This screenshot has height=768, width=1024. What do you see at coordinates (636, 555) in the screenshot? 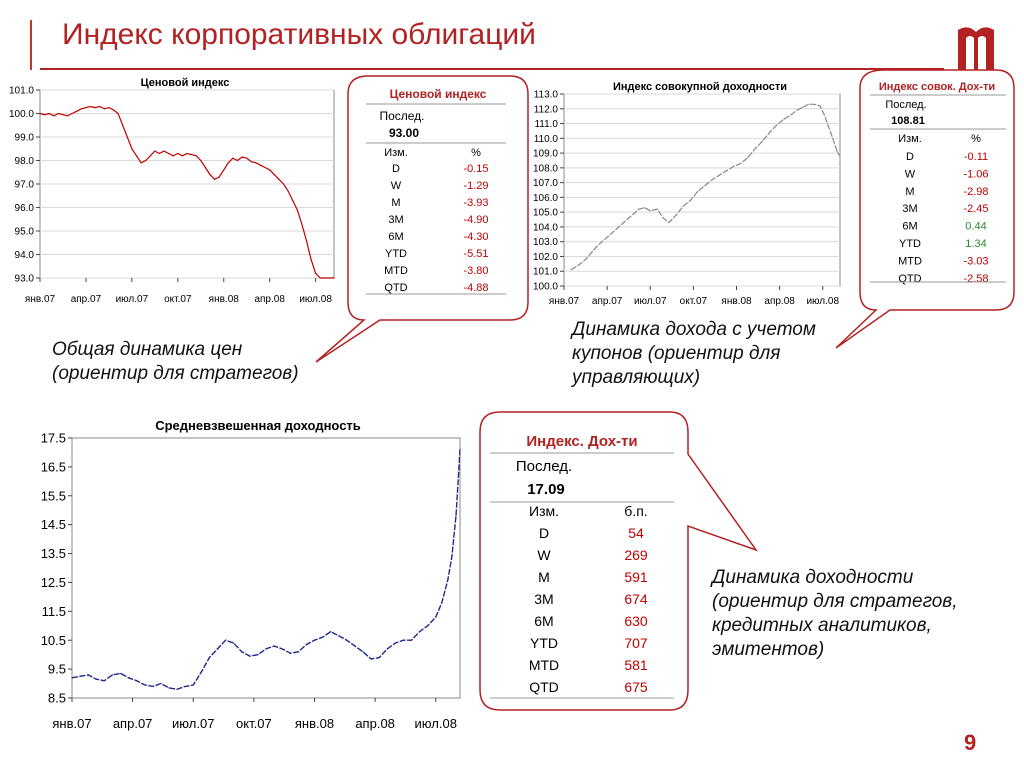
I see `callout-row-value: 269` at bounding box center [636, 555].